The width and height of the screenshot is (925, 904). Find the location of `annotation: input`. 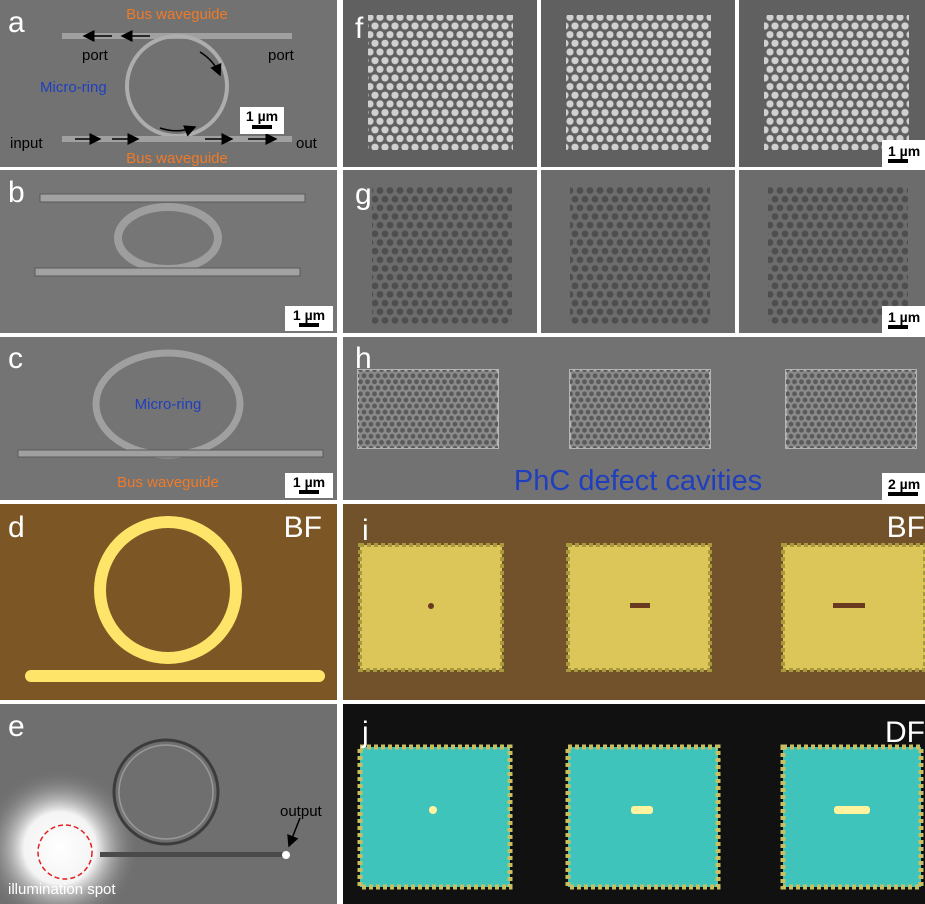

annotation: input is located at coordinates (26, 143).